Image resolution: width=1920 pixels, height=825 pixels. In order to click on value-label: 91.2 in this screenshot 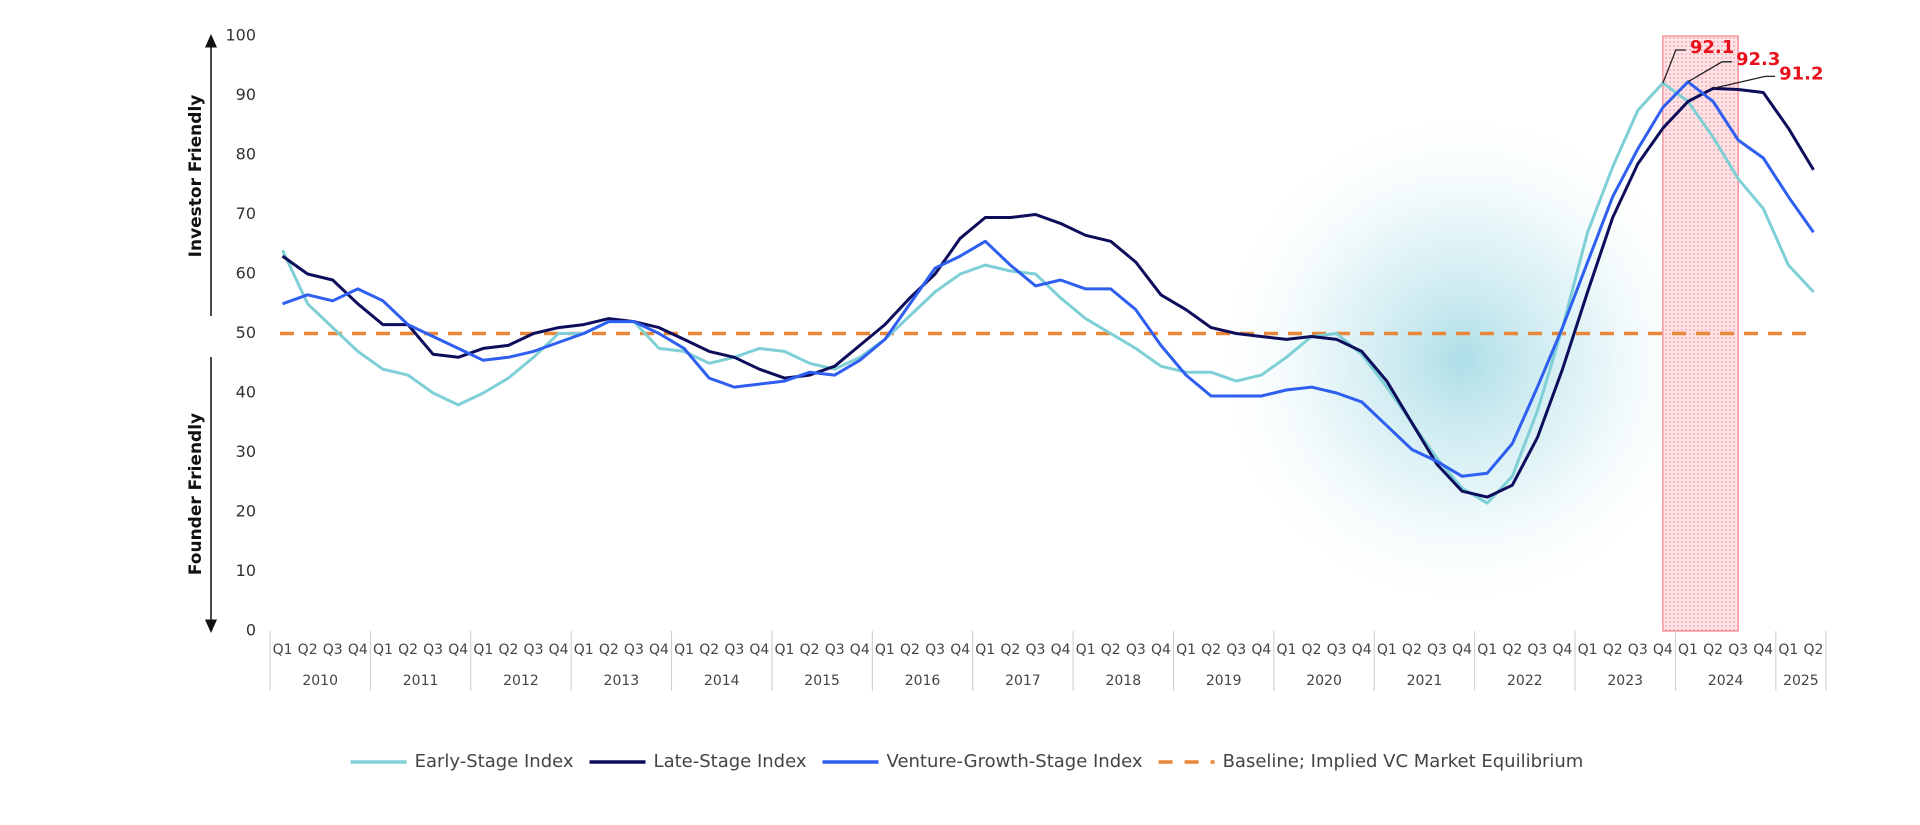, I will do `click(1801, 73)`.